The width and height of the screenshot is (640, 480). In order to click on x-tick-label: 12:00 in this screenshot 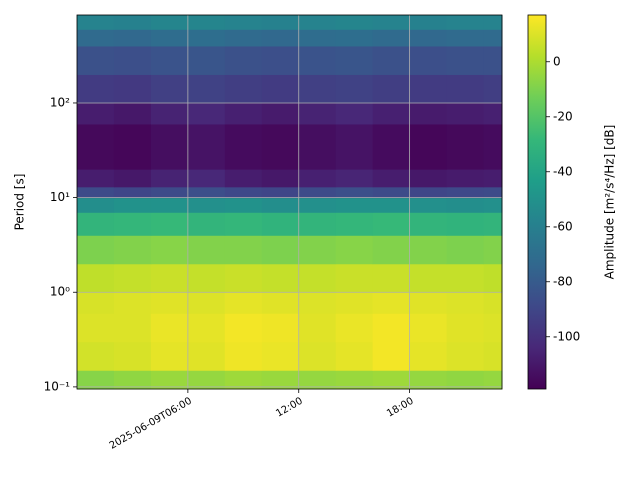, I will do `click(289, 408)`.